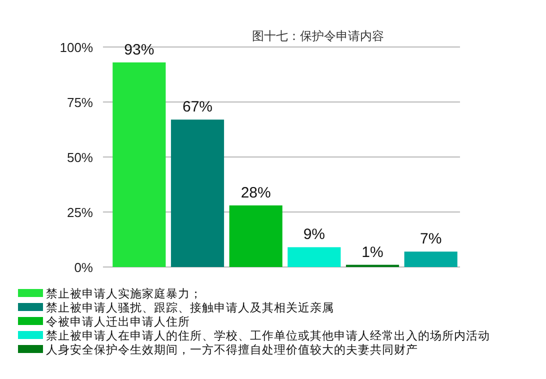 The height and width of the screenshot is (379, 546). Describe the element at coordinates (80, 212) in the screenshot. I see `y-tick-label: 25%` at that location.